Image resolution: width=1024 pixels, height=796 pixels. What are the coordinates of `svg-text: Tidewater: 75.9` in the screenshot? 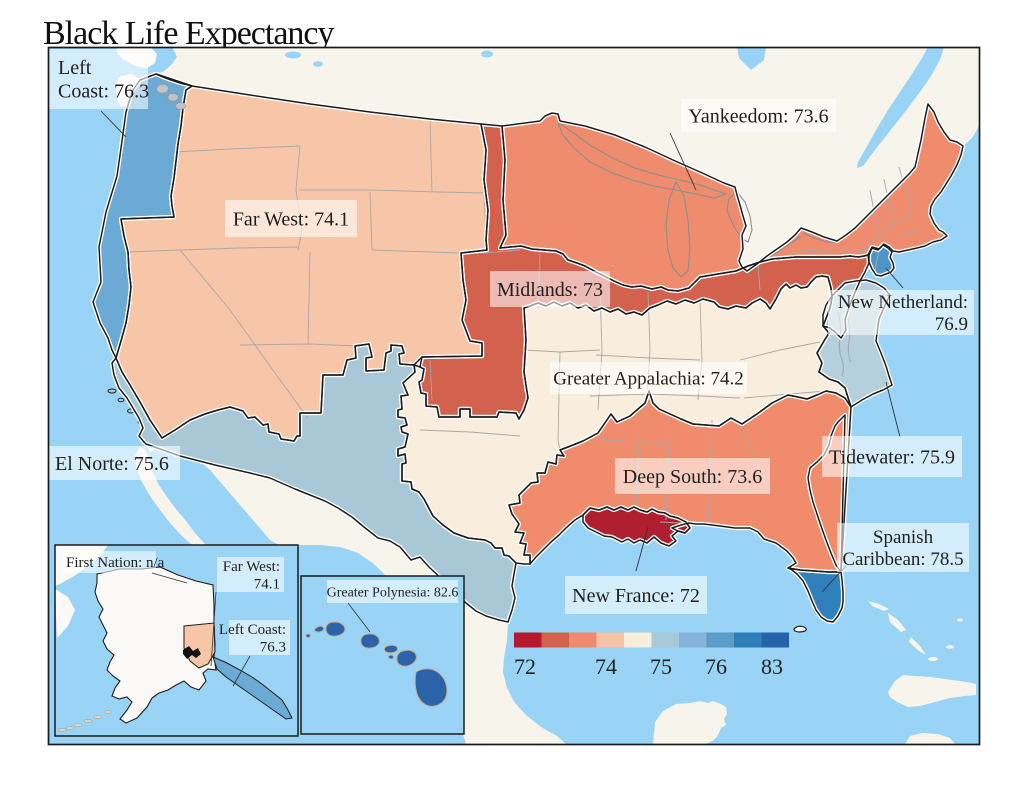 It's located at (892, 457).